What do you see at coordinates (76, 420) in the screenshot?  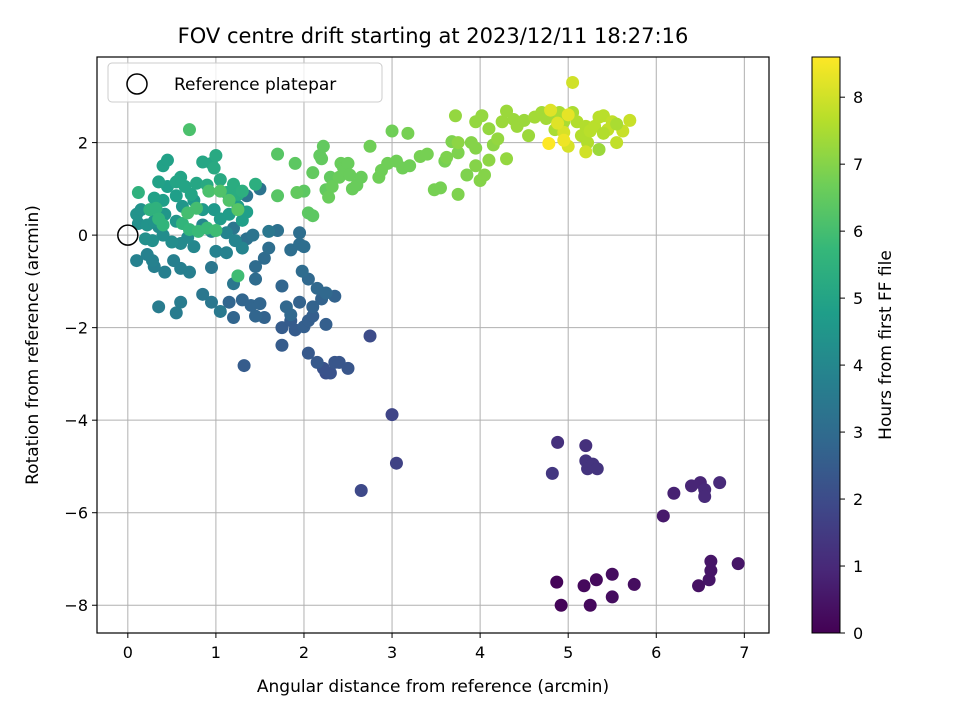 I see `y-tick-label: −4` at bounding box center [76, 420].